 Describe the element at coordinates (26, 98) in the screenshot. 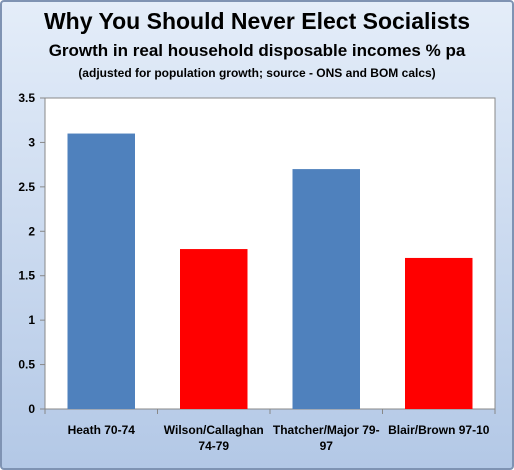

I see `y-tick-label: 3.5` at that location.